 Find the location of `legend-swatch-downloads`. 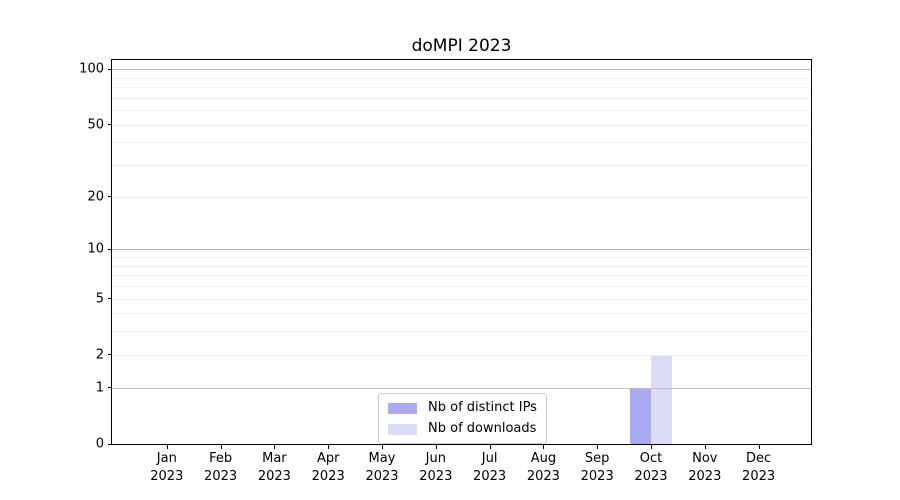

legend-swatch-downloads is located at coordinates (402, 429).